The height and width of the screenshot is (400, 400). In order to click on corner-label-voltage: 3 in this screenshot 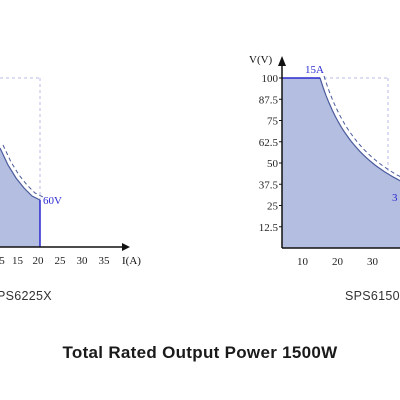, I will do `click(395, 198)`.